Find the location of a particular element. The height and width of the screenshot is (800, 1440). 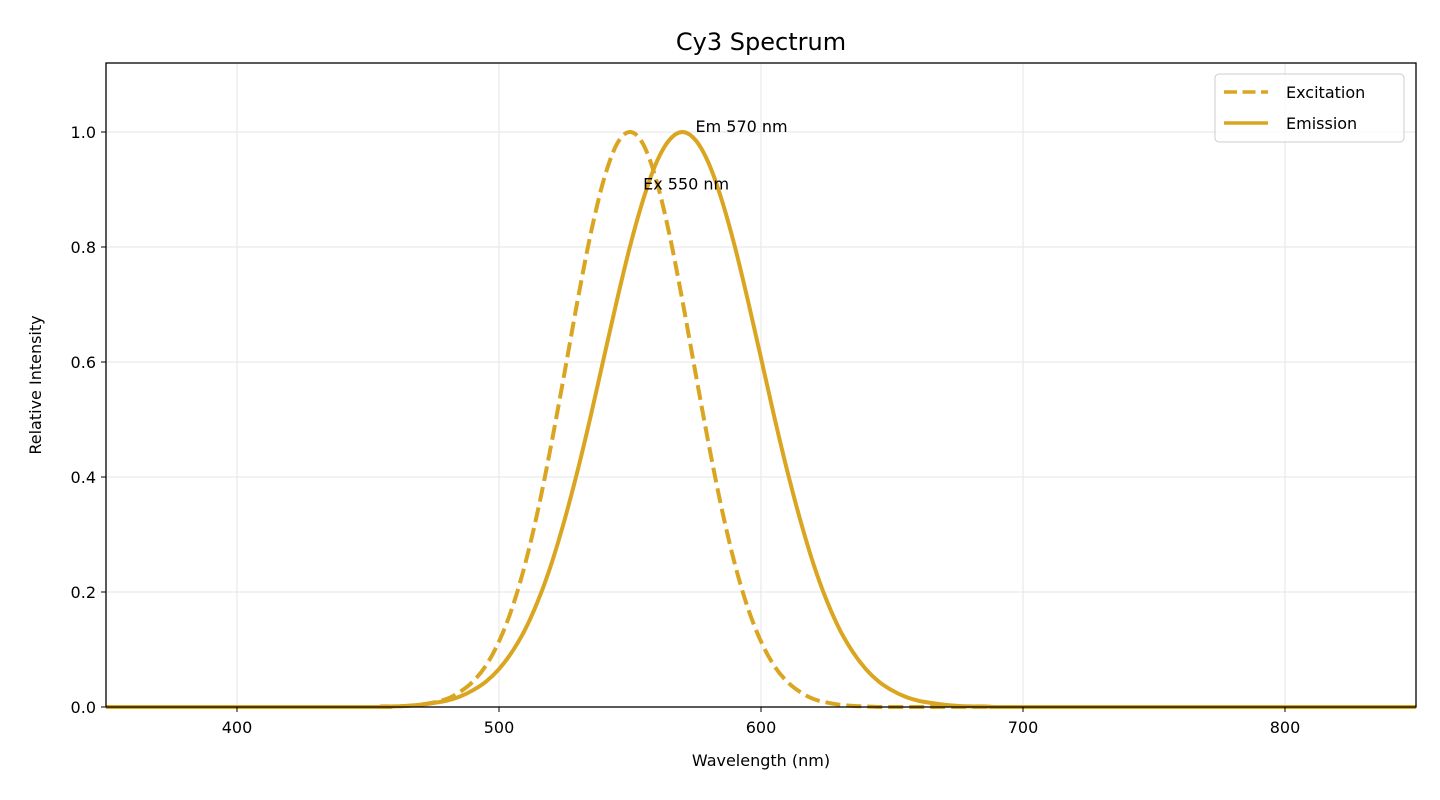

annotations: Em 570 nm Ex 550 nm is located at coordinates (715, 155).